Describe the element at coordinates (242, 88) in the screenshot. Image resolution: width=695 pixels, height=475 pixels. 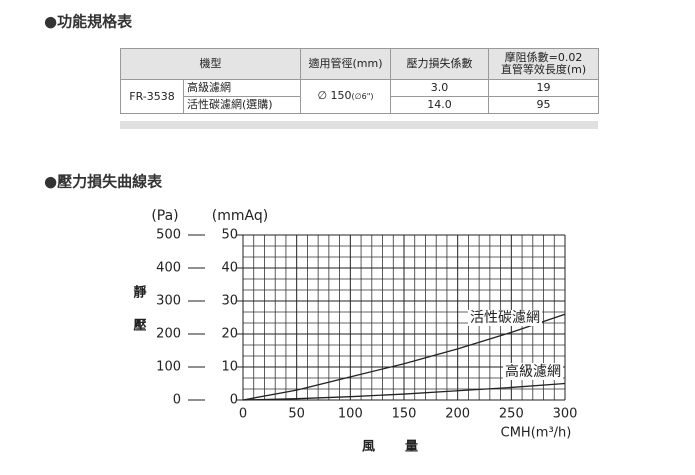
I see `filter-cell: 高級濾網` at that location.